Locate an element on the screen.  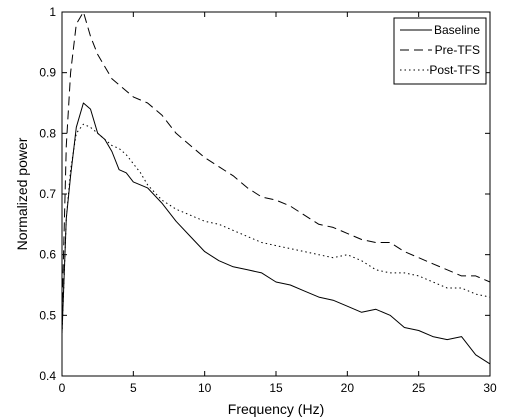
y-tick-label: 0.9 is located at coordinates (47, 73).